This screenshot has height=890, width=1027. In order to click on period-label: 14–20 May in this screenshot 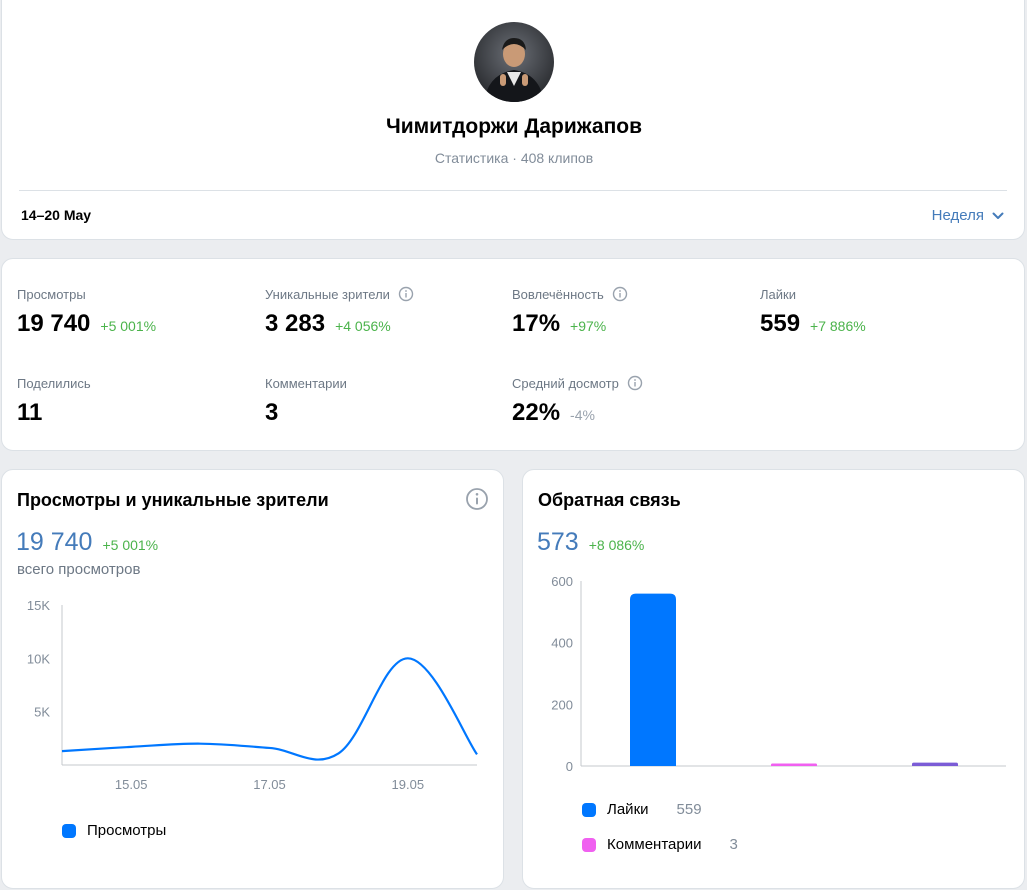, I will do `click(56, 215)`.